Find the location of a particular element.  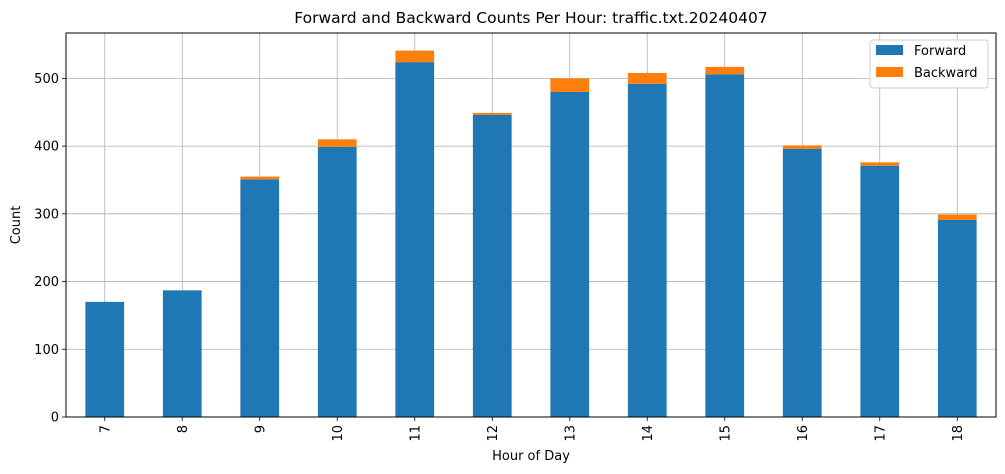

legend: Forward Backward is located at coordinates (929, 64).